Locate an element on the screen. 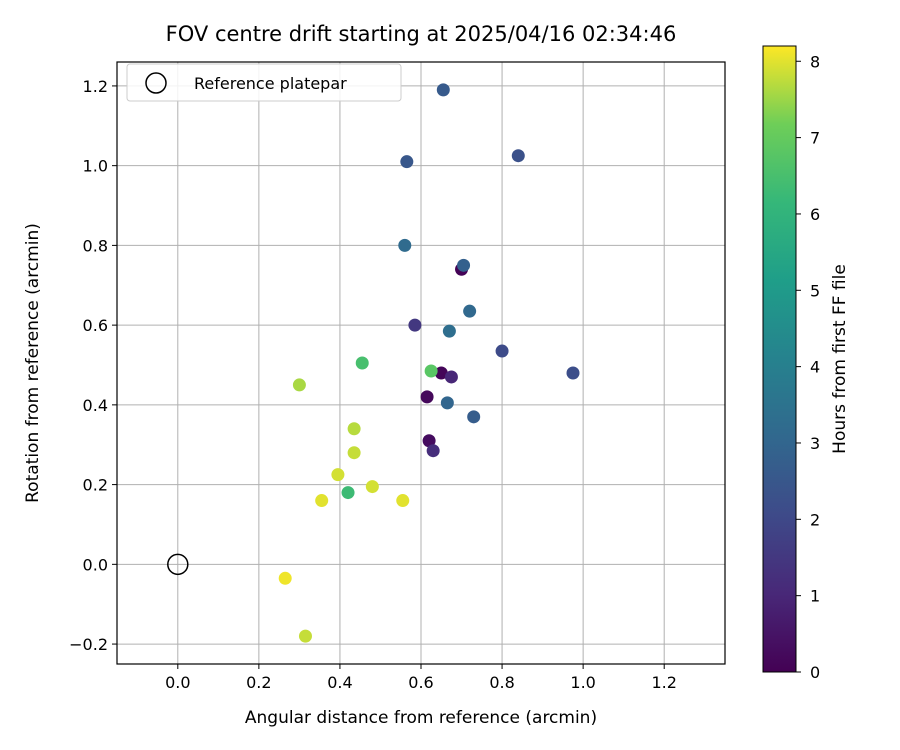  y-tick-label: 0.4 is located at coordinates (95, 405).